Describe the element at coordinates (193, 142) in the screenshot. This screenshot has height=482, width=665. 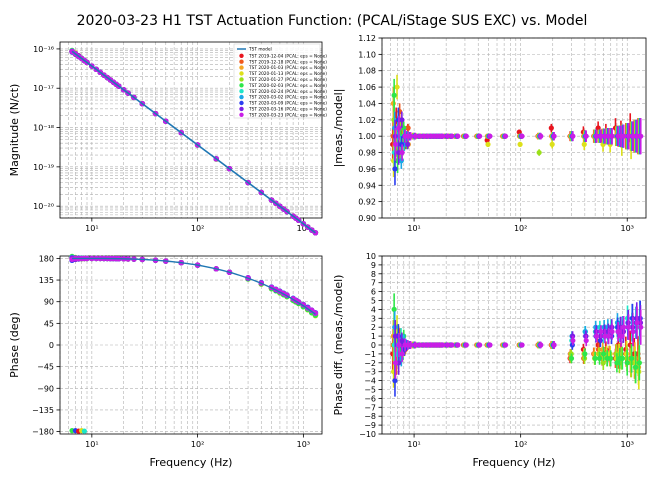
I see `model-line` at that location.